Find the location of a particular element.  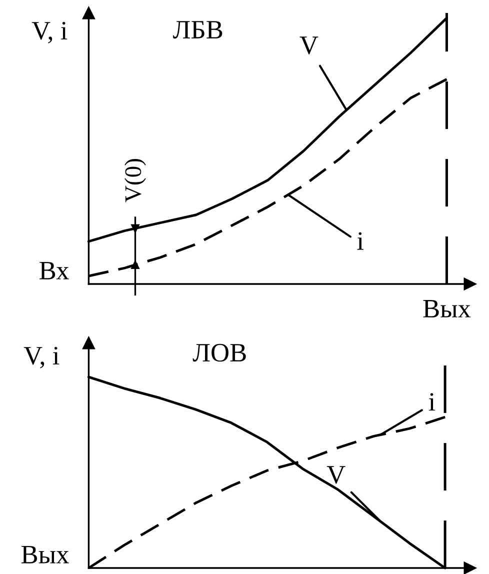

series-label: i is located at coordinates (432, 402).